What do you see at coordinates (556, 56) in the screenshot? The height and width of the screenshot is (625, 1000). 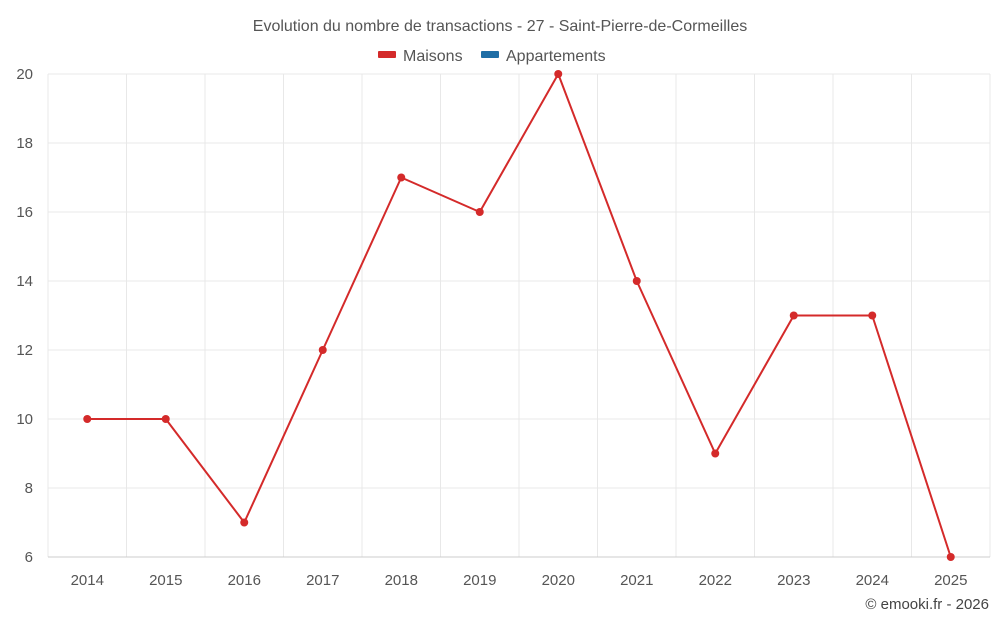 I see `legend-label-appartements: Appartements` at bounding box center [556, 56].